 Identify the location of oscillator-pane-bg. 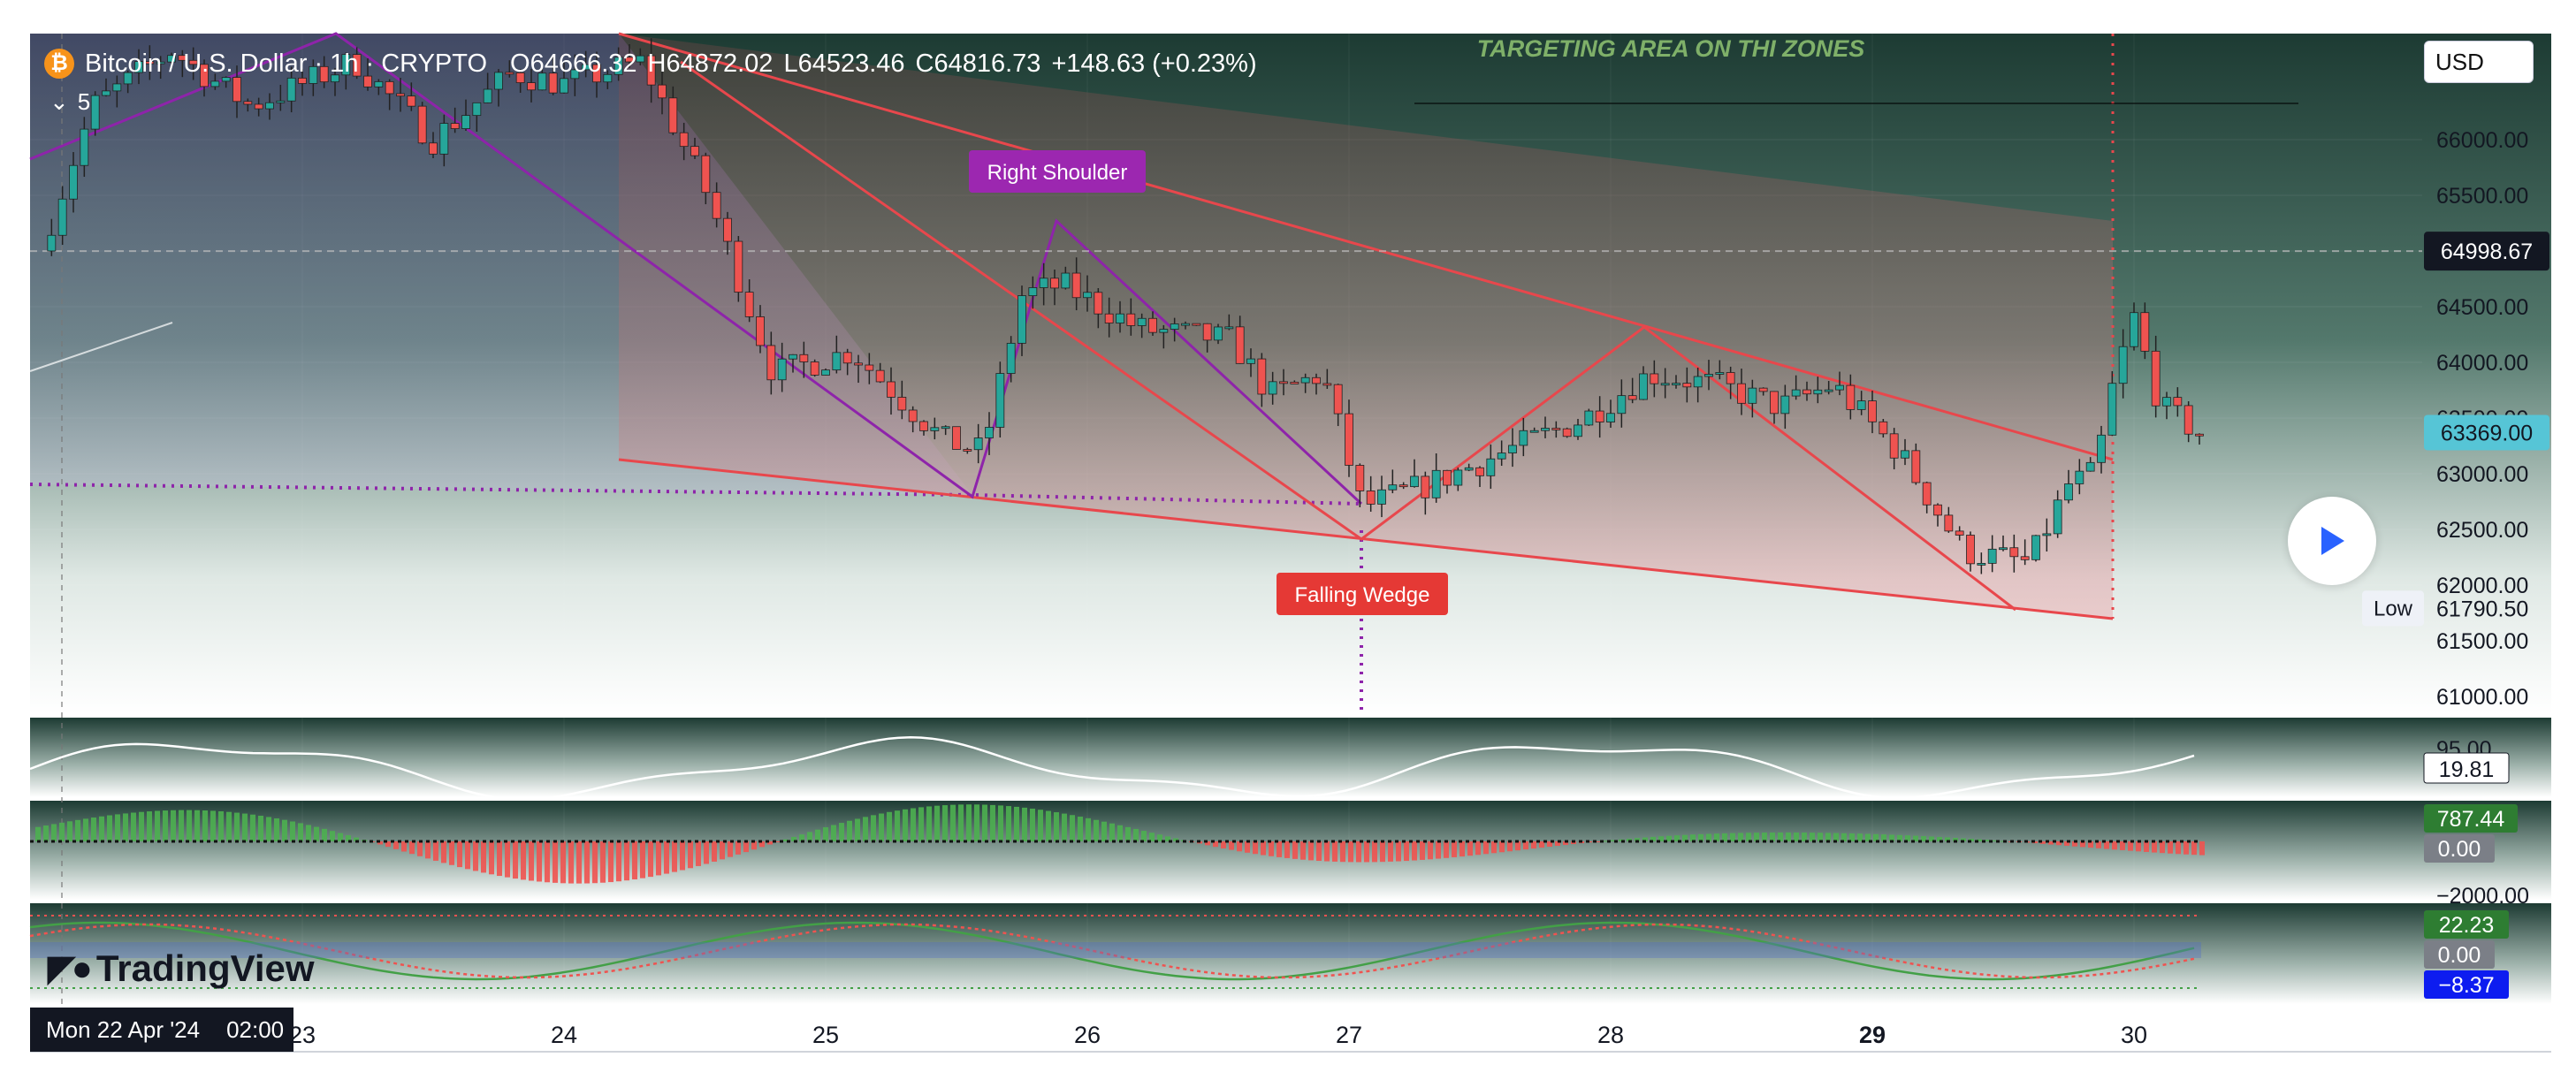
(1290, 758).